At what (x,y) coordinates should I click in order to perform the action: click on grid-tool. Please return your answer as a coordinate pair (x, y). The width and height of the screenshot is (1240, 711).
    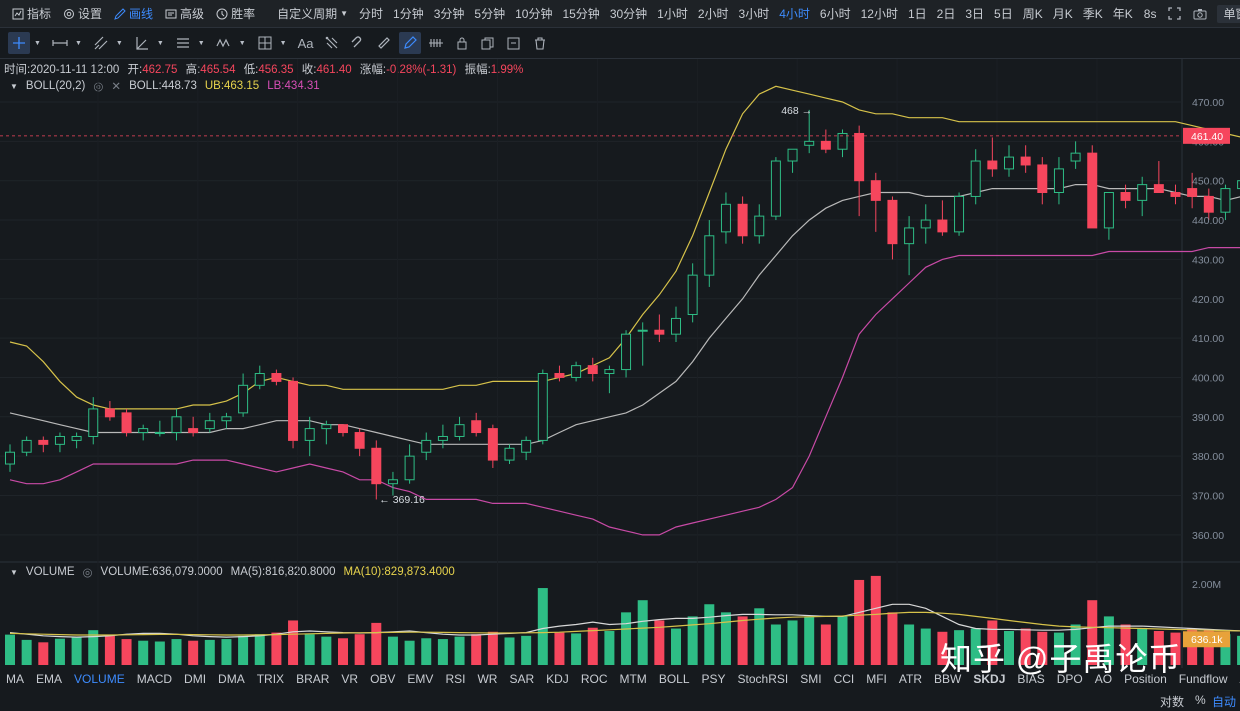
    Looking at the image, I should click on (265, 43).